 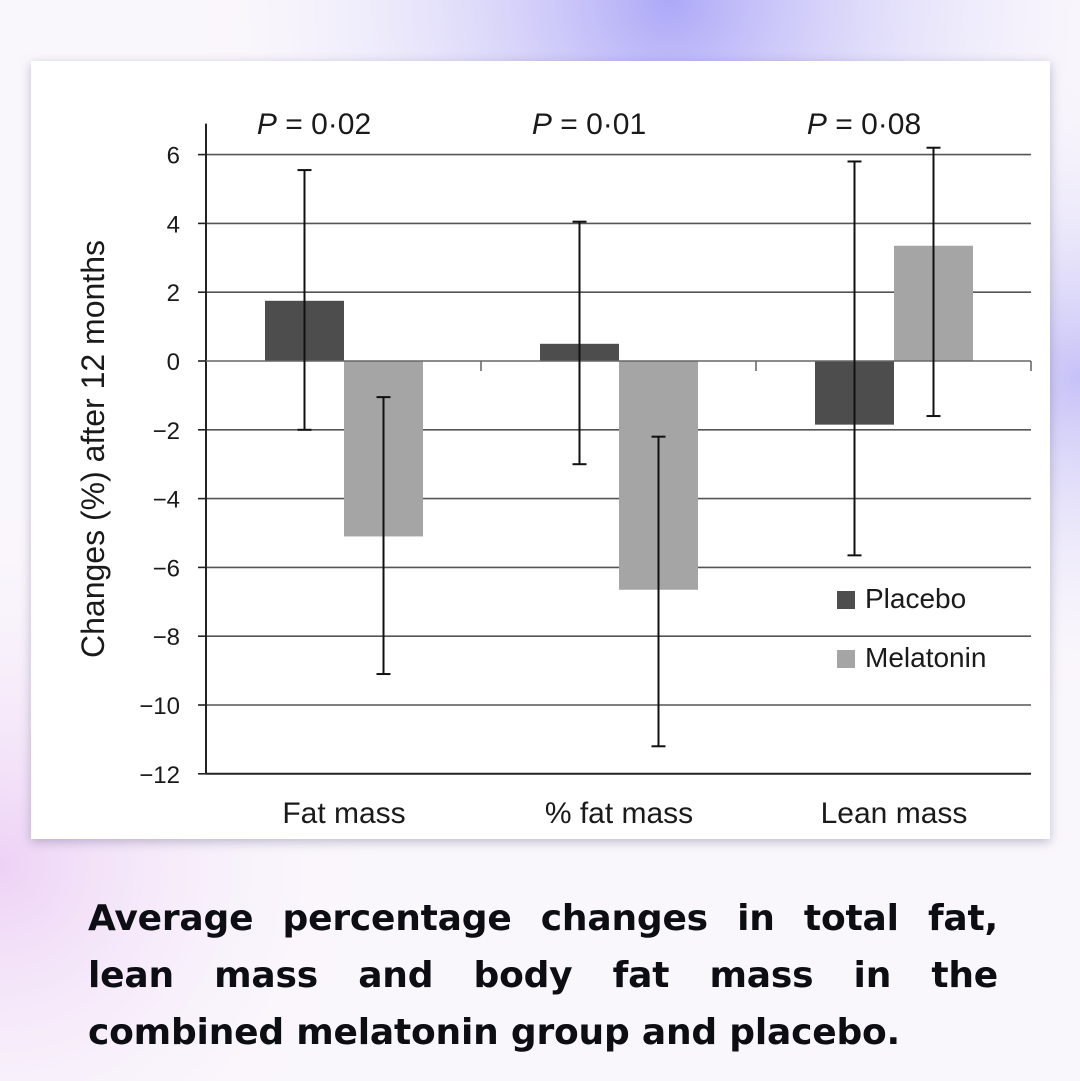 What do you see at coordinates (619, 813) in the screenshot?
I see `category-label: % fat mass` at bounding box center [619, 813].